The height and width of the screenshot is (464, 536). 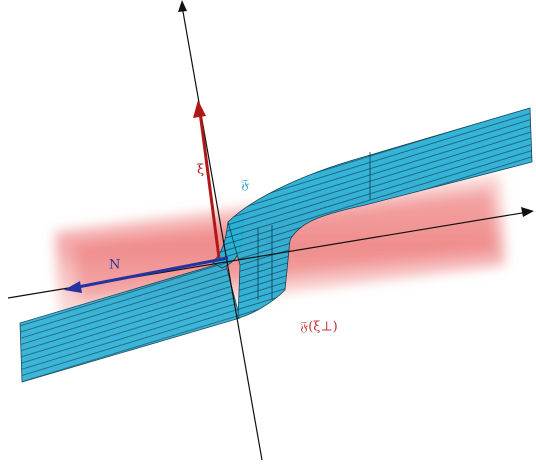 I want to click on xi-arrow, so click(x=207, y=179).